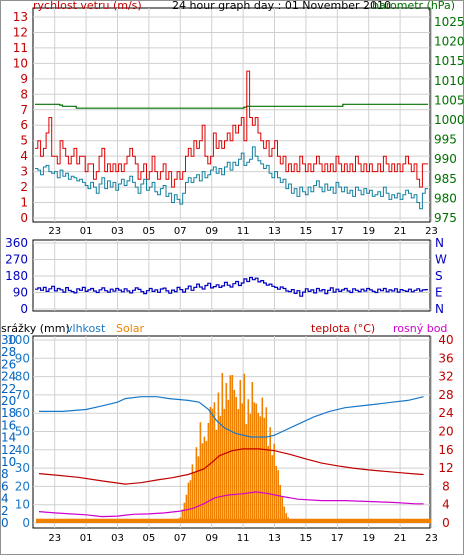 The width and height of the screenshot is (464, 560). Describe the element at coordinates (445, 450) in the screenshot. I see `temperature-tick-label: 16` at that location.